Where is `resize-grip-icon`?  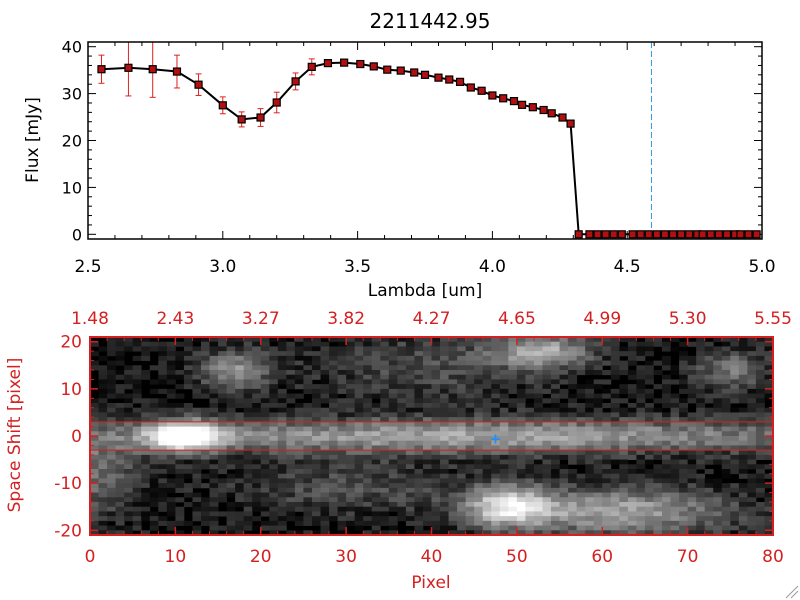
resize-grip-icon is located at coordinates (792, 592).